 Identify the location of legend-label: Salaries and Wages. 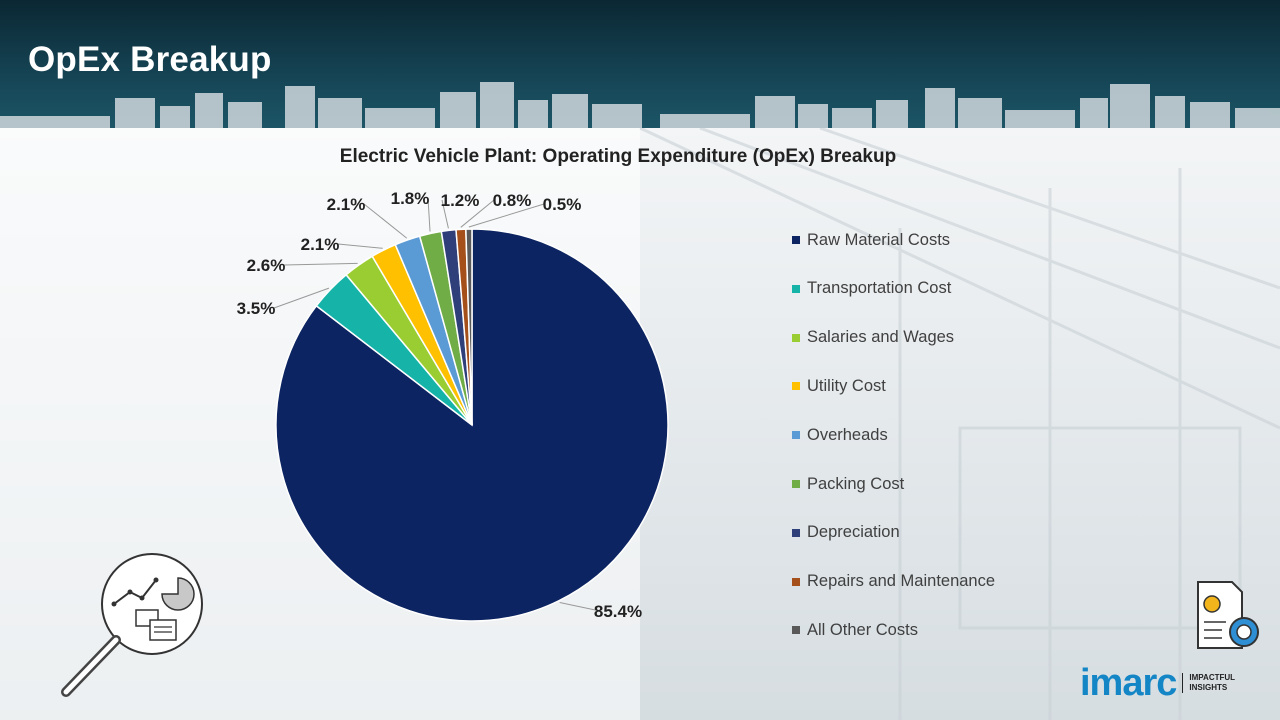
(881, 337).